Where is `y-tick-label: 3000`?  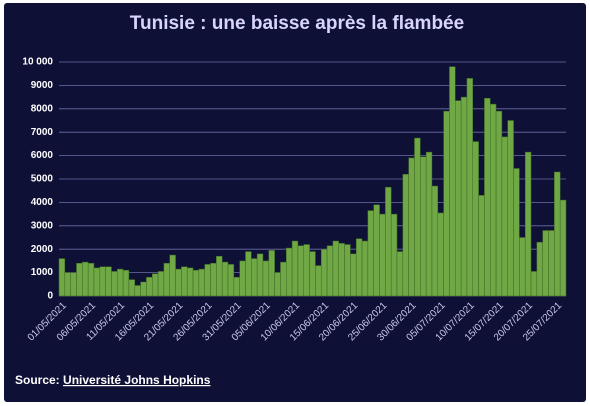
y-tick-label: 3000 is located at coordinates (42, 225).